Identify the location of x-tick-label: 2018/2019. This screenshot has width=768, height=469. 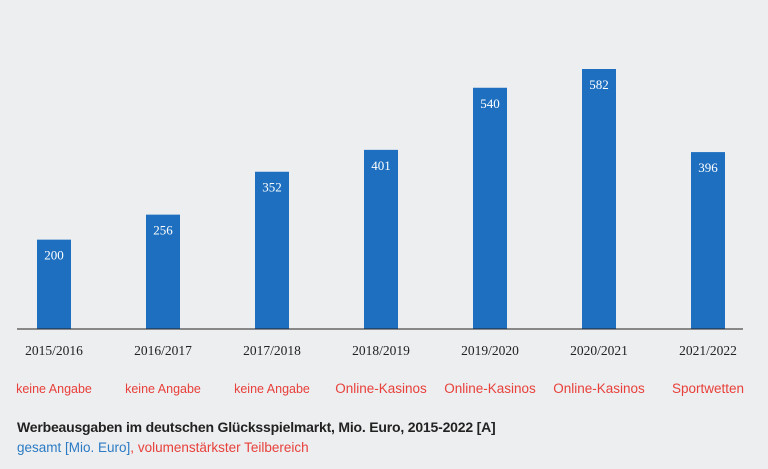
(381, 350).